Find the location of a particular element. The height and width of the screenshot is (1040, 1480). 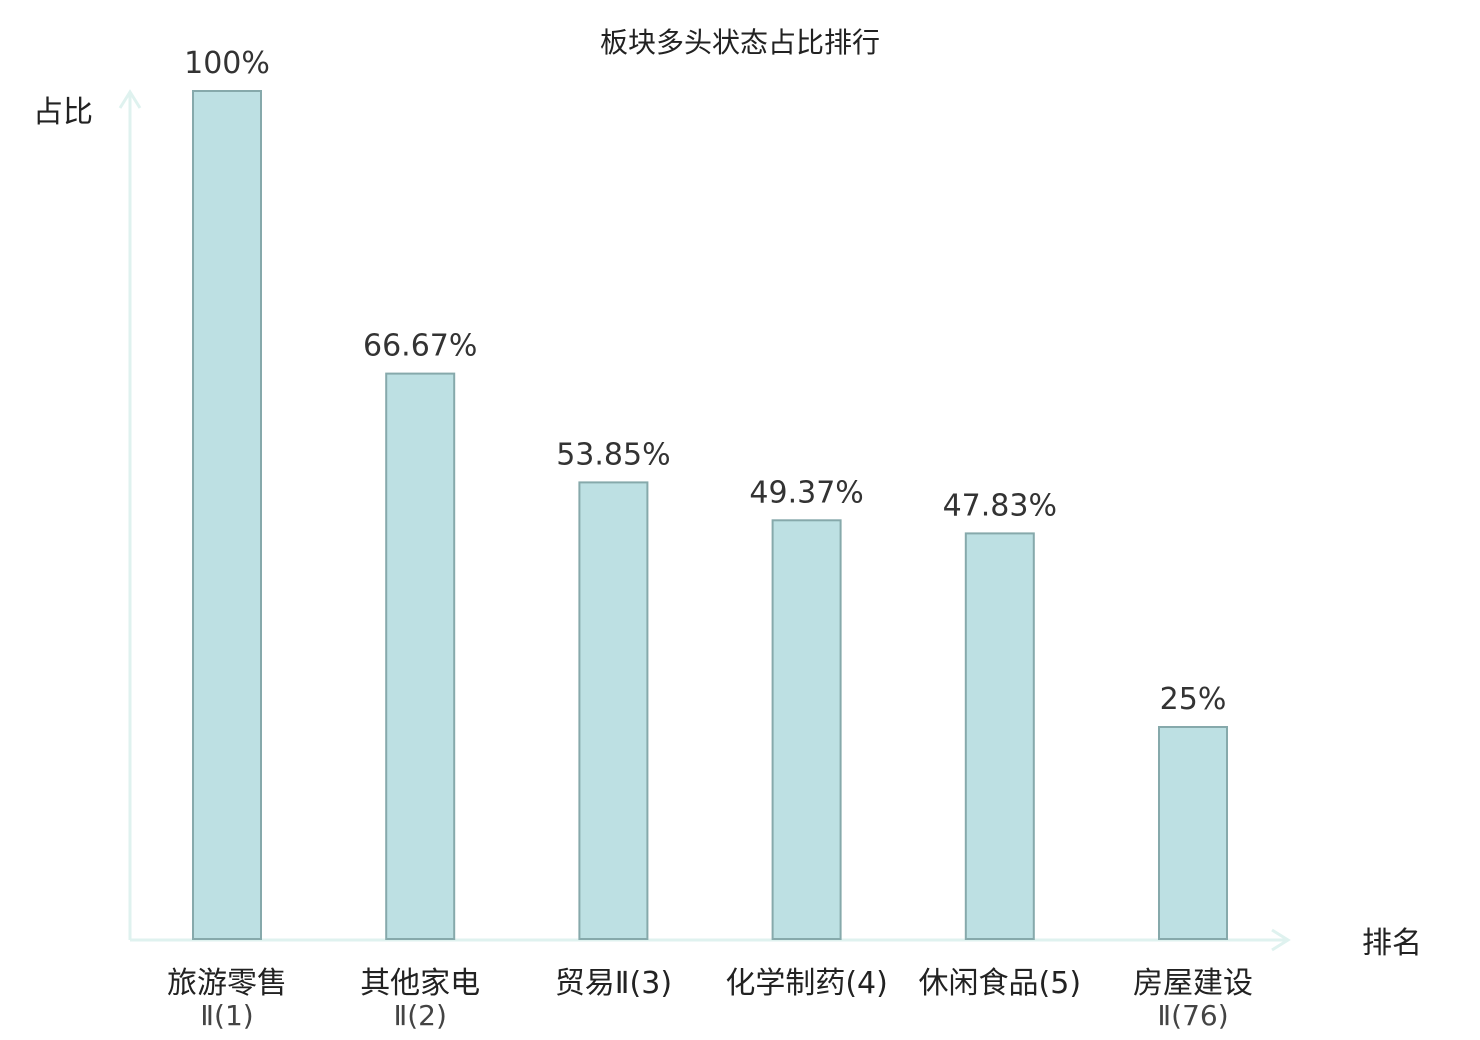

x-axis is located at coordinates (710, 940).